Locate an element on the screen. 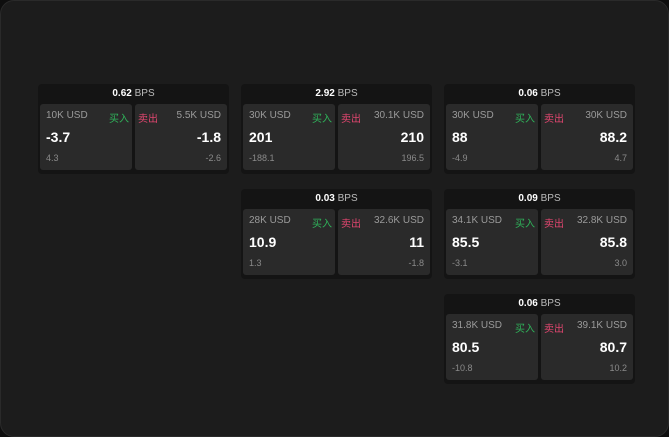 This screenshot has height=437, width=669. sell-amount: 5.5K USD is located at coordinates (198, 115).